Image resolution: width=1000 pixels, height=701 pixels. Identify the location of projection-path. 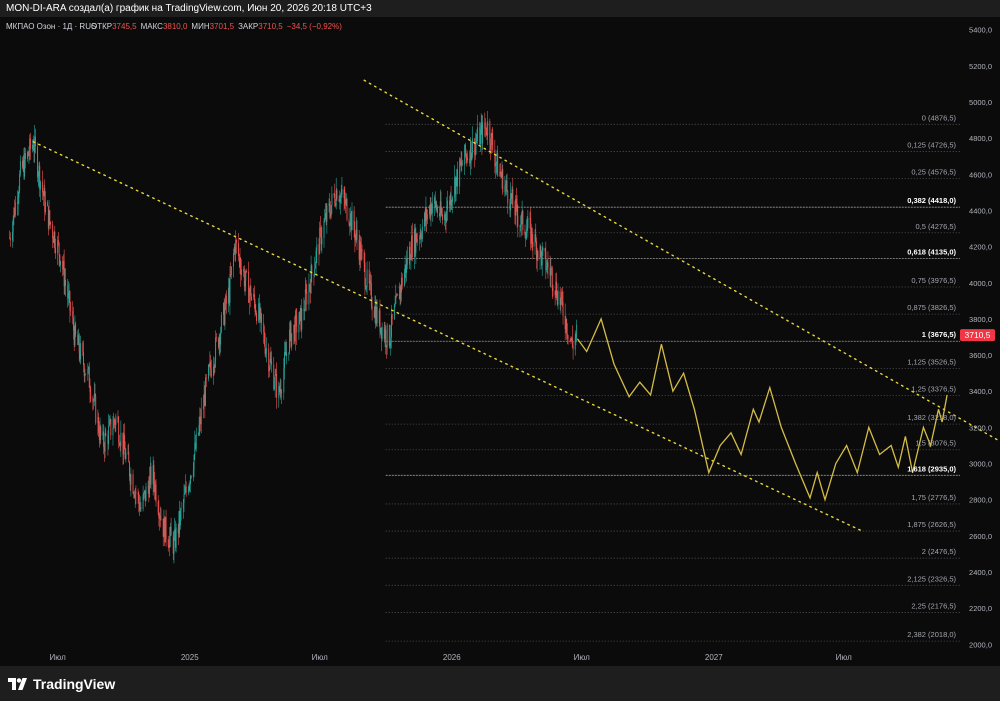
(762, 409).